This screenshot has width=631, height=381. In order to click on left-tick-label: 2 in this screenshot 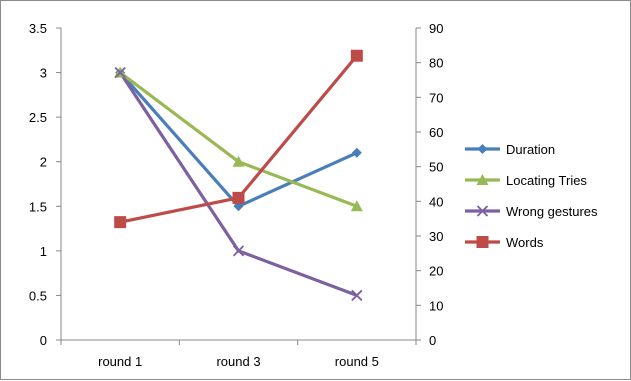, I will do `click(43, 162)`.